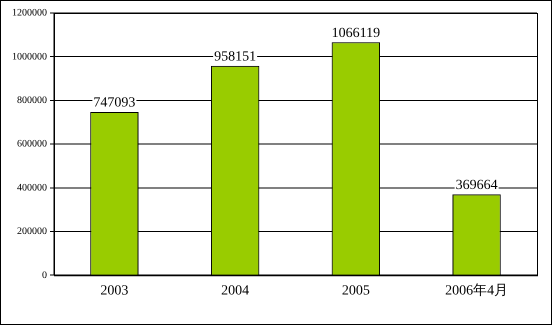 This screenshot has height=325, width=552. I want to click on x-tick-label: 2005, so click(356, 290).